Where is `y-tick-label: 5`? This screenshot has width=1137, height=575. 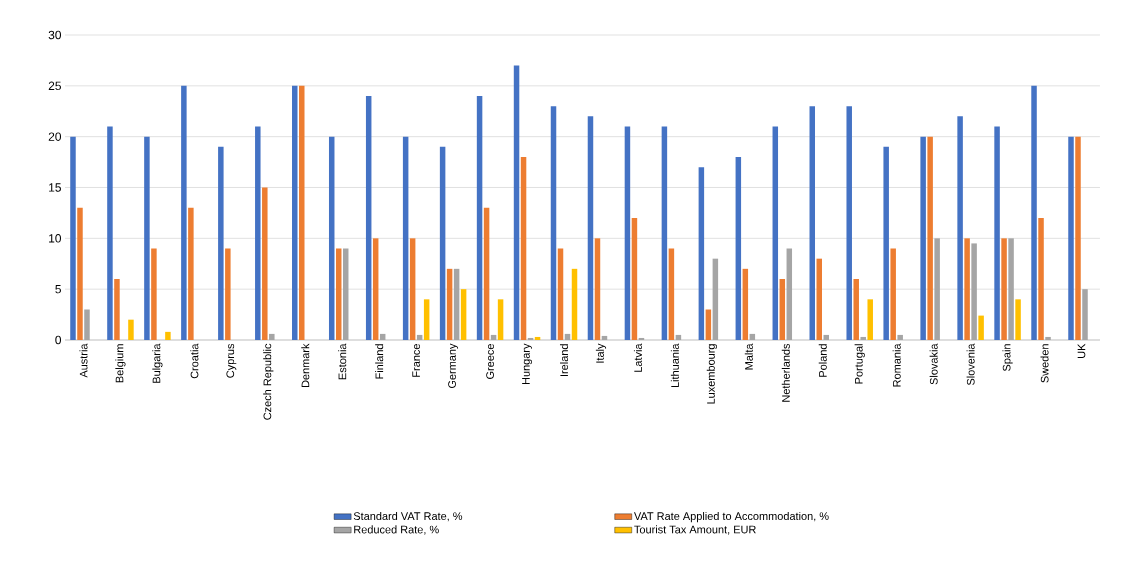
y-tick-label: 5 is located at coordinates (58, 289).